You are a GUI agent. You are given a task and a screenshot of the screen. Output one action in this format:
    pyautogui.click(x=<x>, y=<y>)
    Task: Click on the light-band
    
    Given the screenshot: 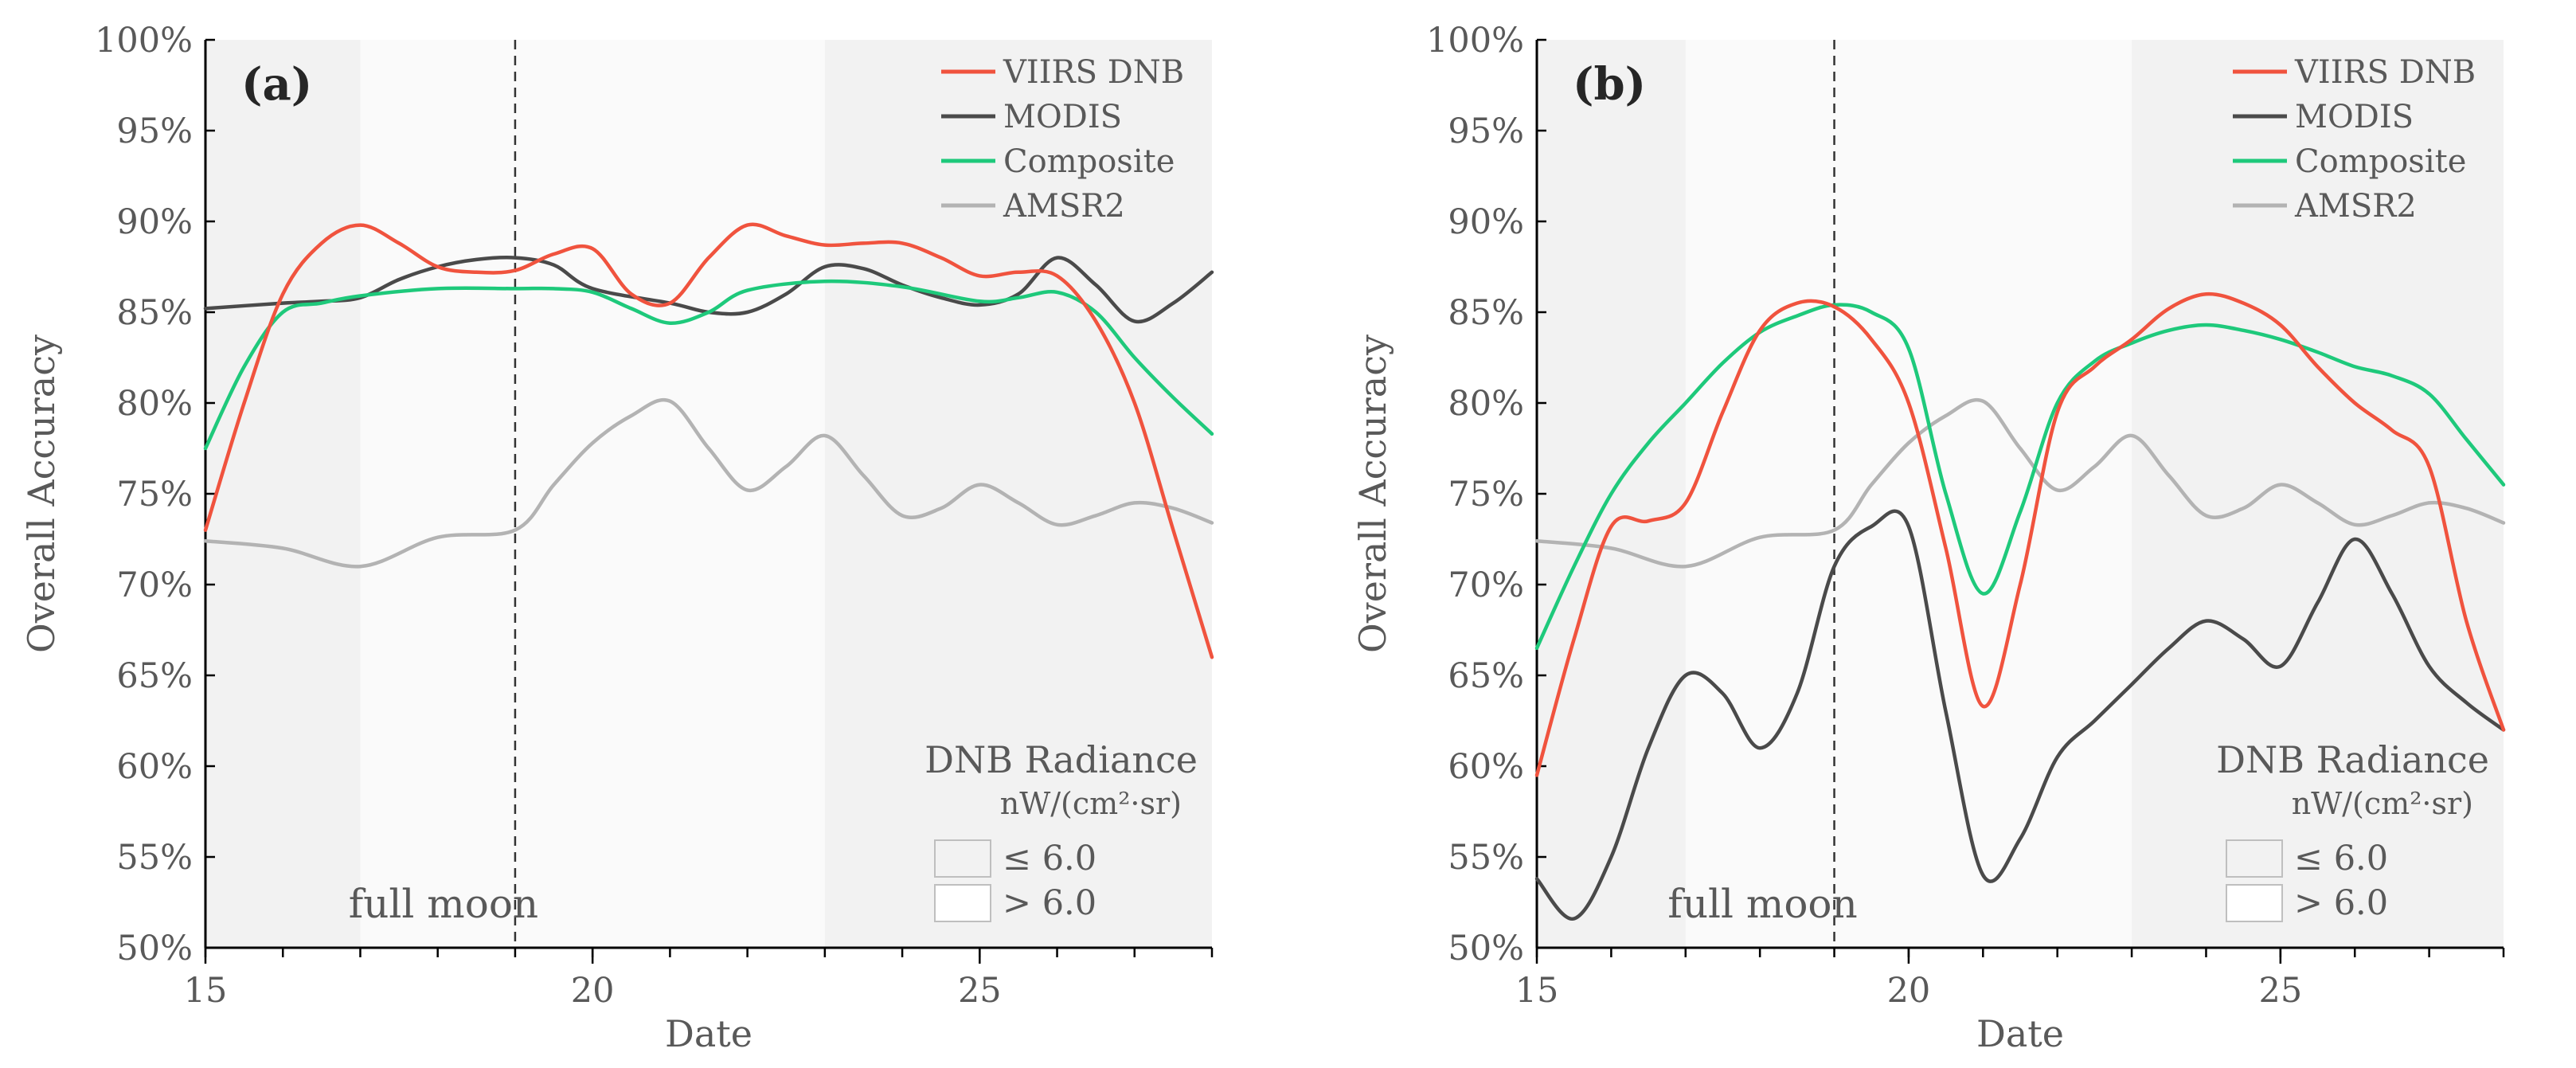 What is the action you would take?
    pyautogui.click(x=1908, y=494)
    